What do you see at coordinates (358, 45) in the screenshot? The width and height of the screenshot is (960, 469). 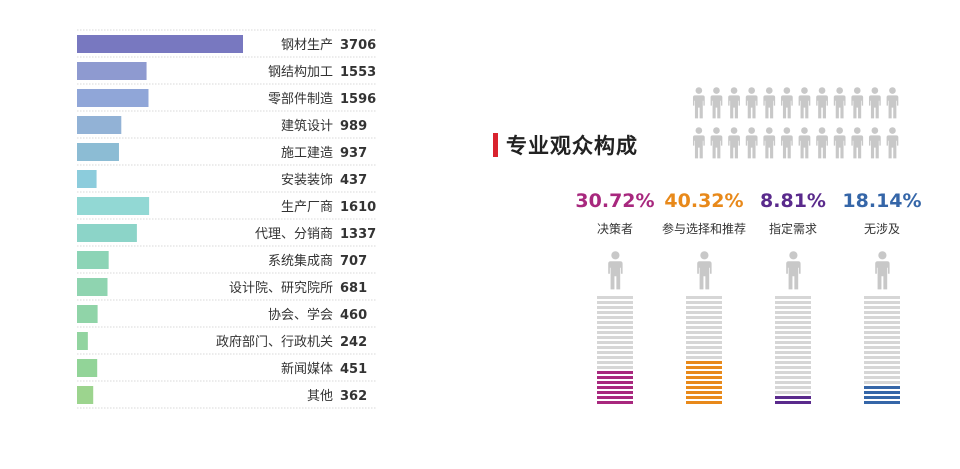 I see `bar-value-label: 3706` at bounding box center [358, 45].